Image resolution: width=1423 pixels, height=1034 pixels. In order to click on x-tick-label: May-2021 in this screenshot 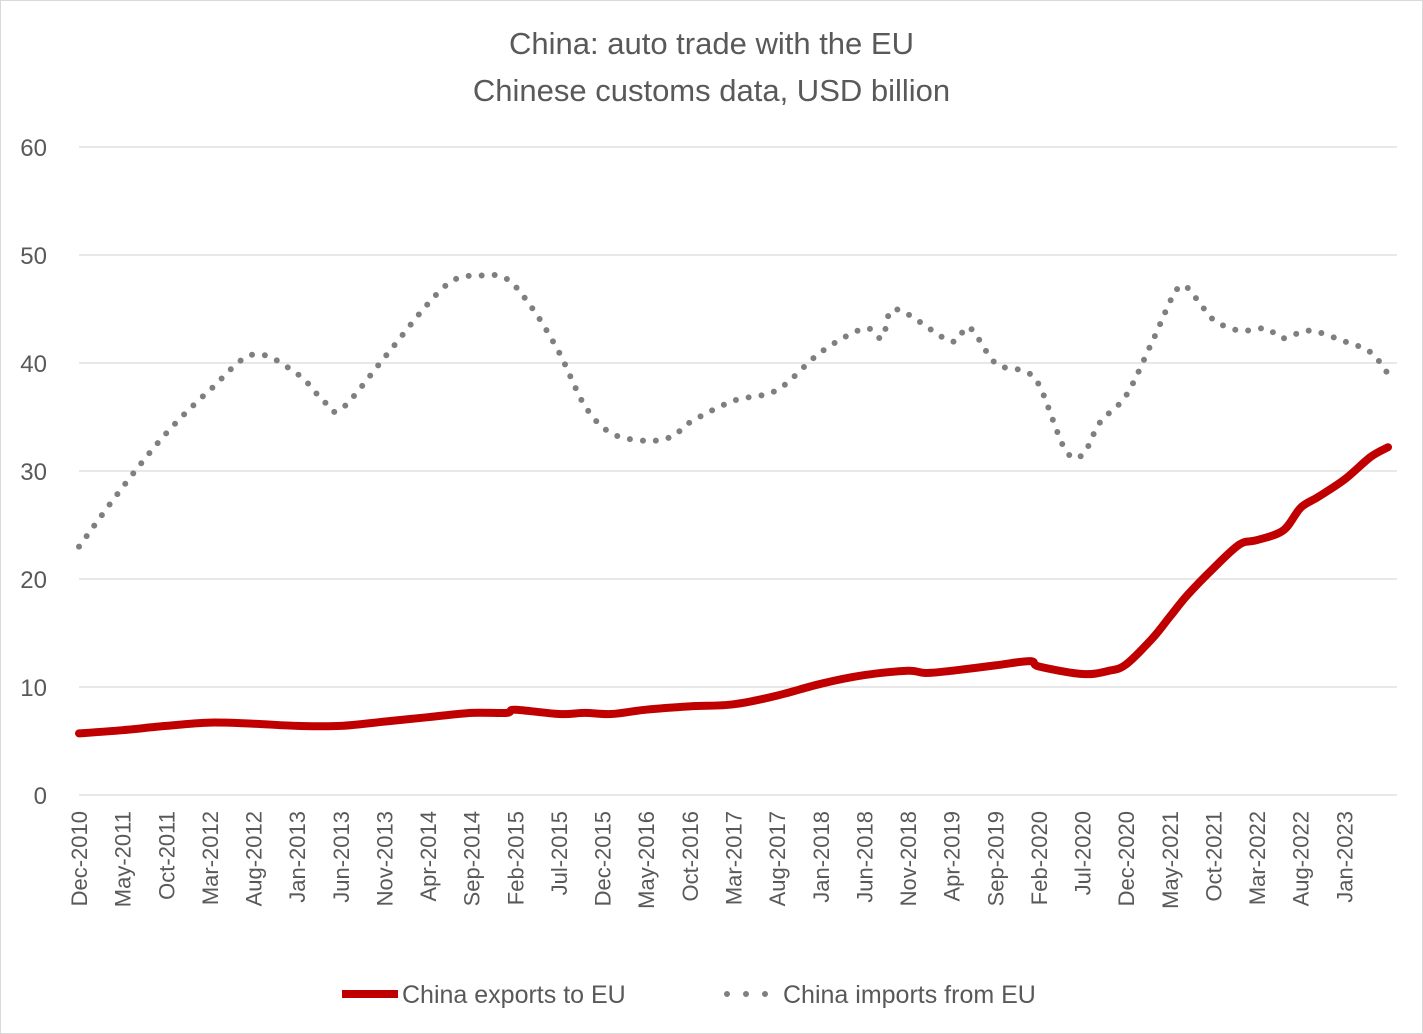, I will do `click(1170, 860)`.